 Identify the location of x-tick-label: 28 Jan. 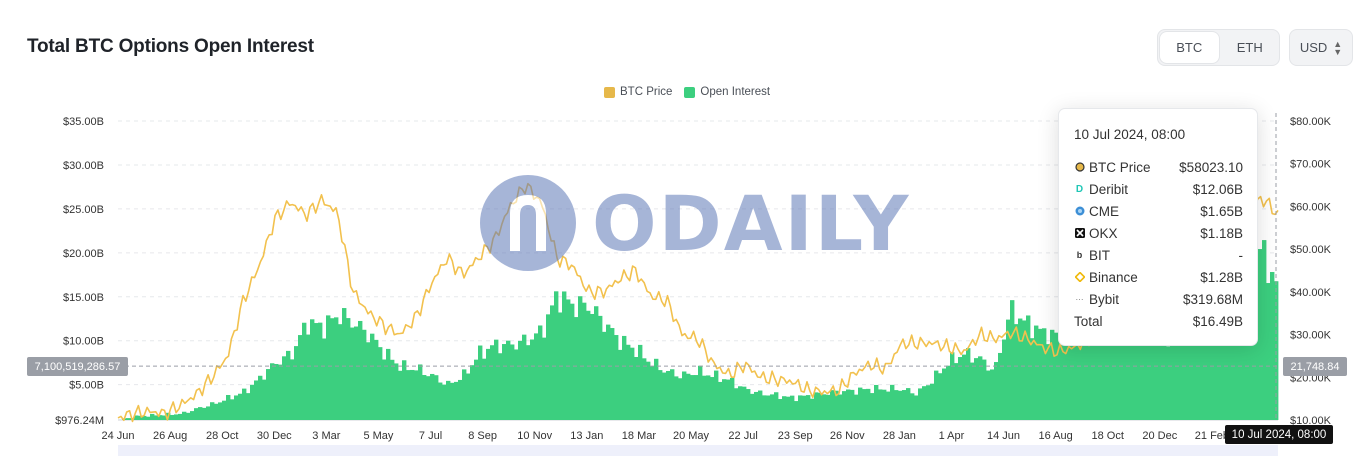
(899, 436).